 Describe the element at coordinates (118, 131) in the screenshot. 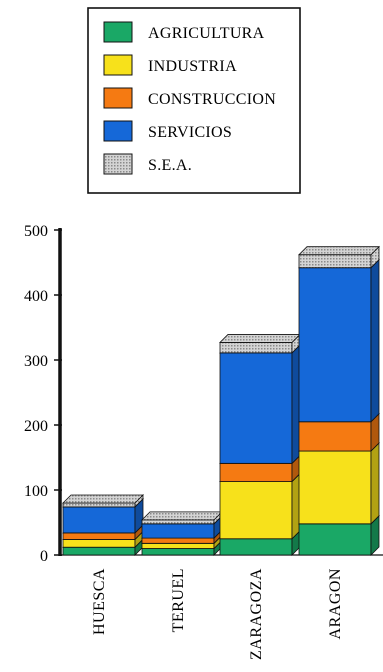

I see `legend-swatch-servicios` at that location.